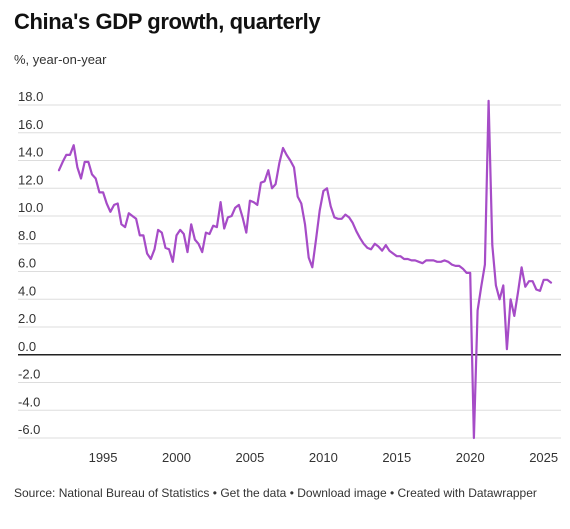 The height and width of the screenshot is (529, 570). What do you see at coordinates (112, 493) in the screenshot?
I see `source-note: Source: National Bureau of Statistics` at bounding box center [112, 493].